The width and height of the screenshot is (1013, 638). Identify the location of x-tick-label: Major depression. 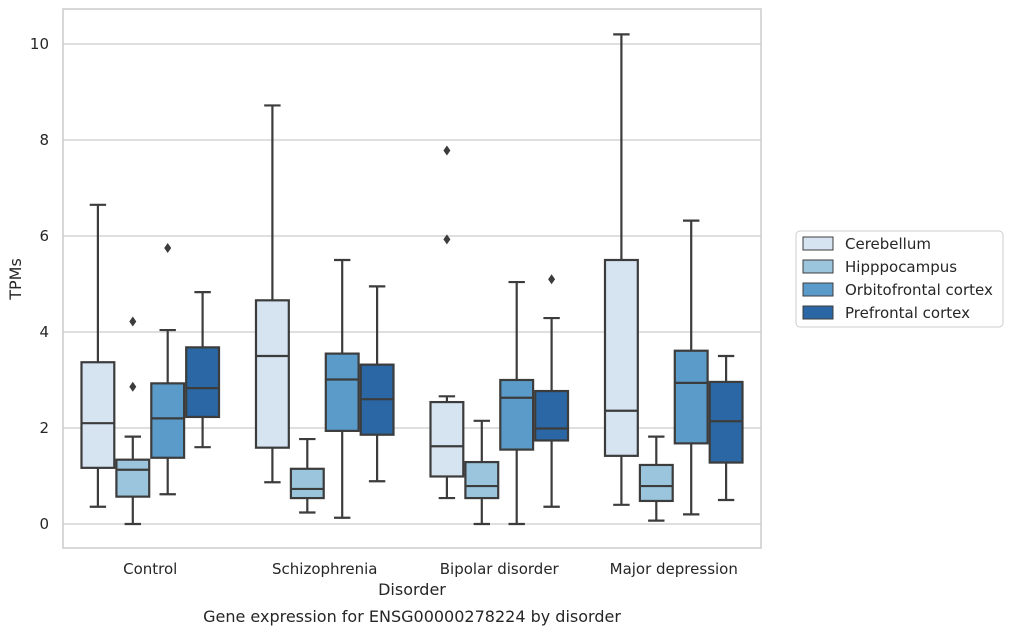
(674, 569).